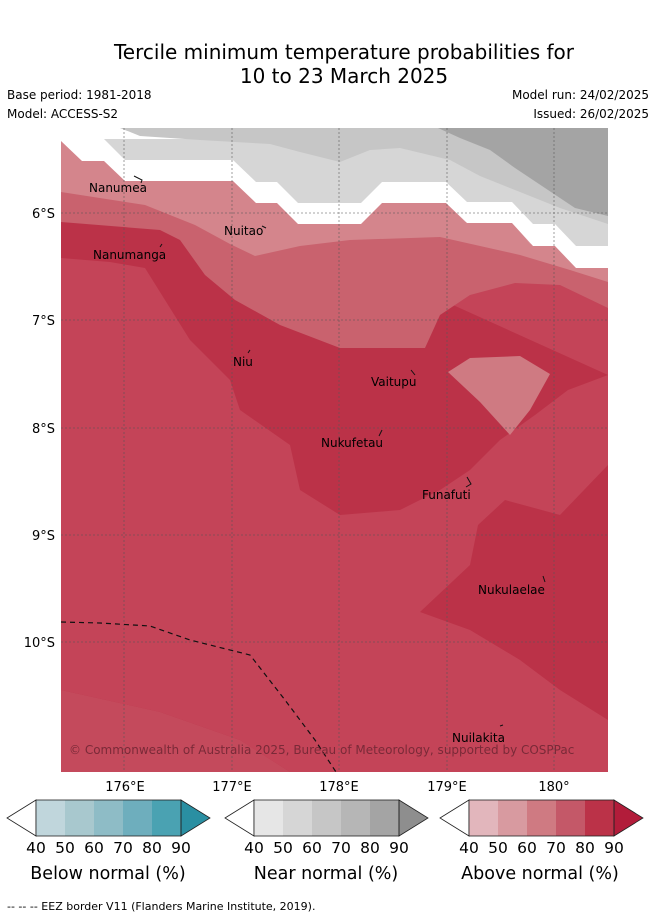 This screenshot has width=655, height=919. What do you see at coordinates (243, 362) in the screenshot?
I see `place-label: Niu` at bounding box center [243, 362].